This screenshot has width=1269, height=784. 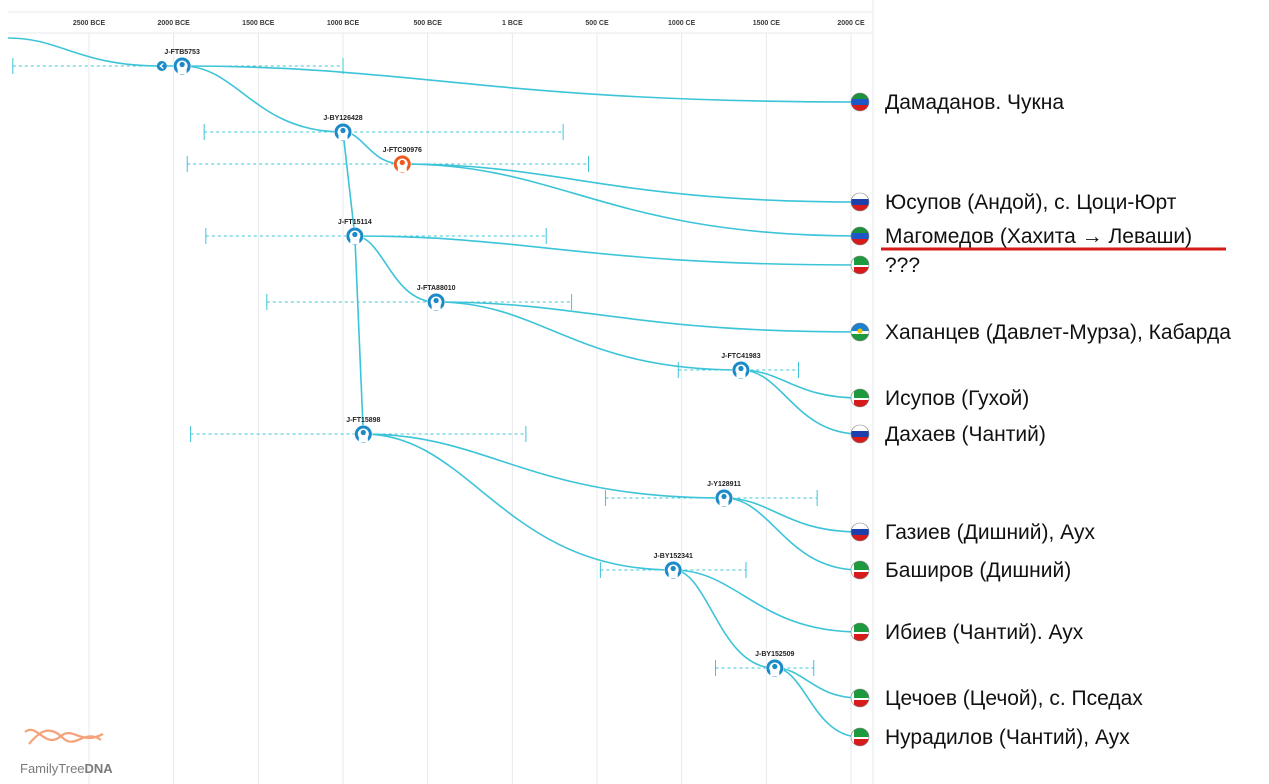 I want to click on haplogroup-node, so click(x=161, y=66).